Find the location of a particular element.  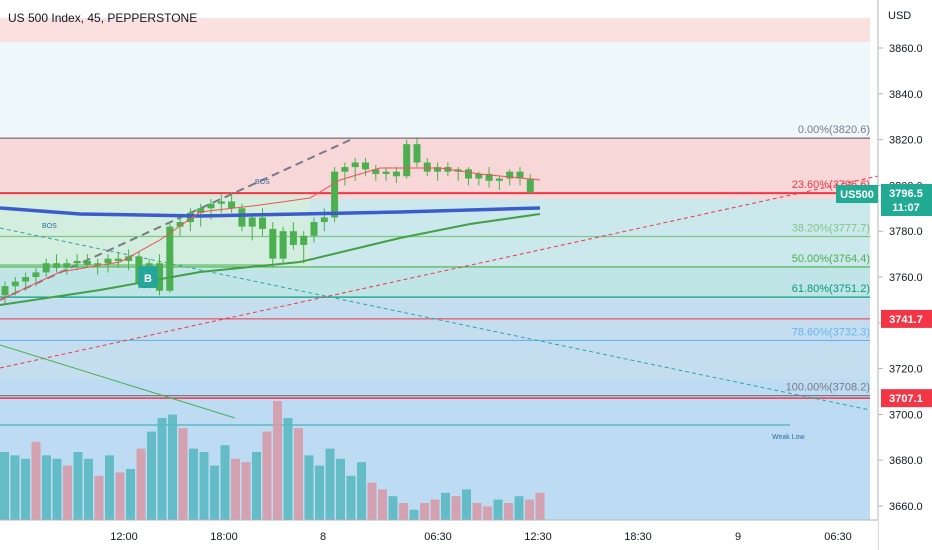

ma-blue is located at coordinates (270, 212).